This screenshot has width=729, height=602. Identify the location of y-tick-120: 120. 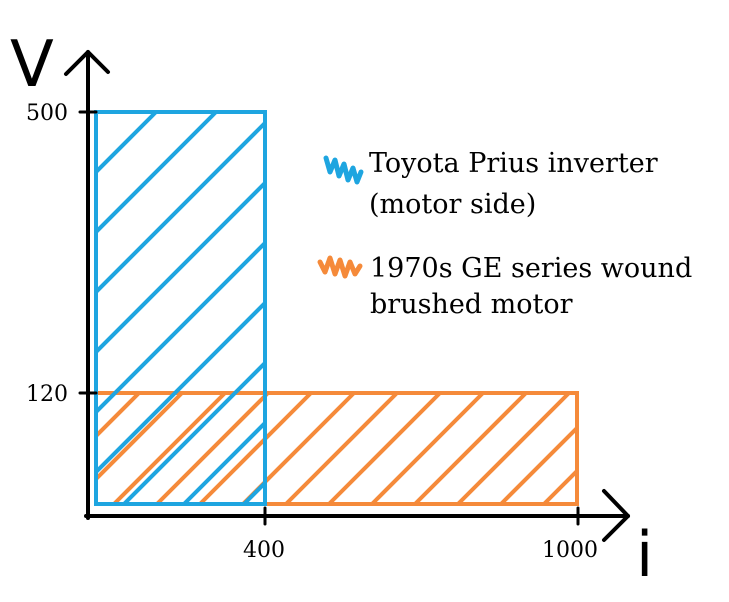
(62, 394).